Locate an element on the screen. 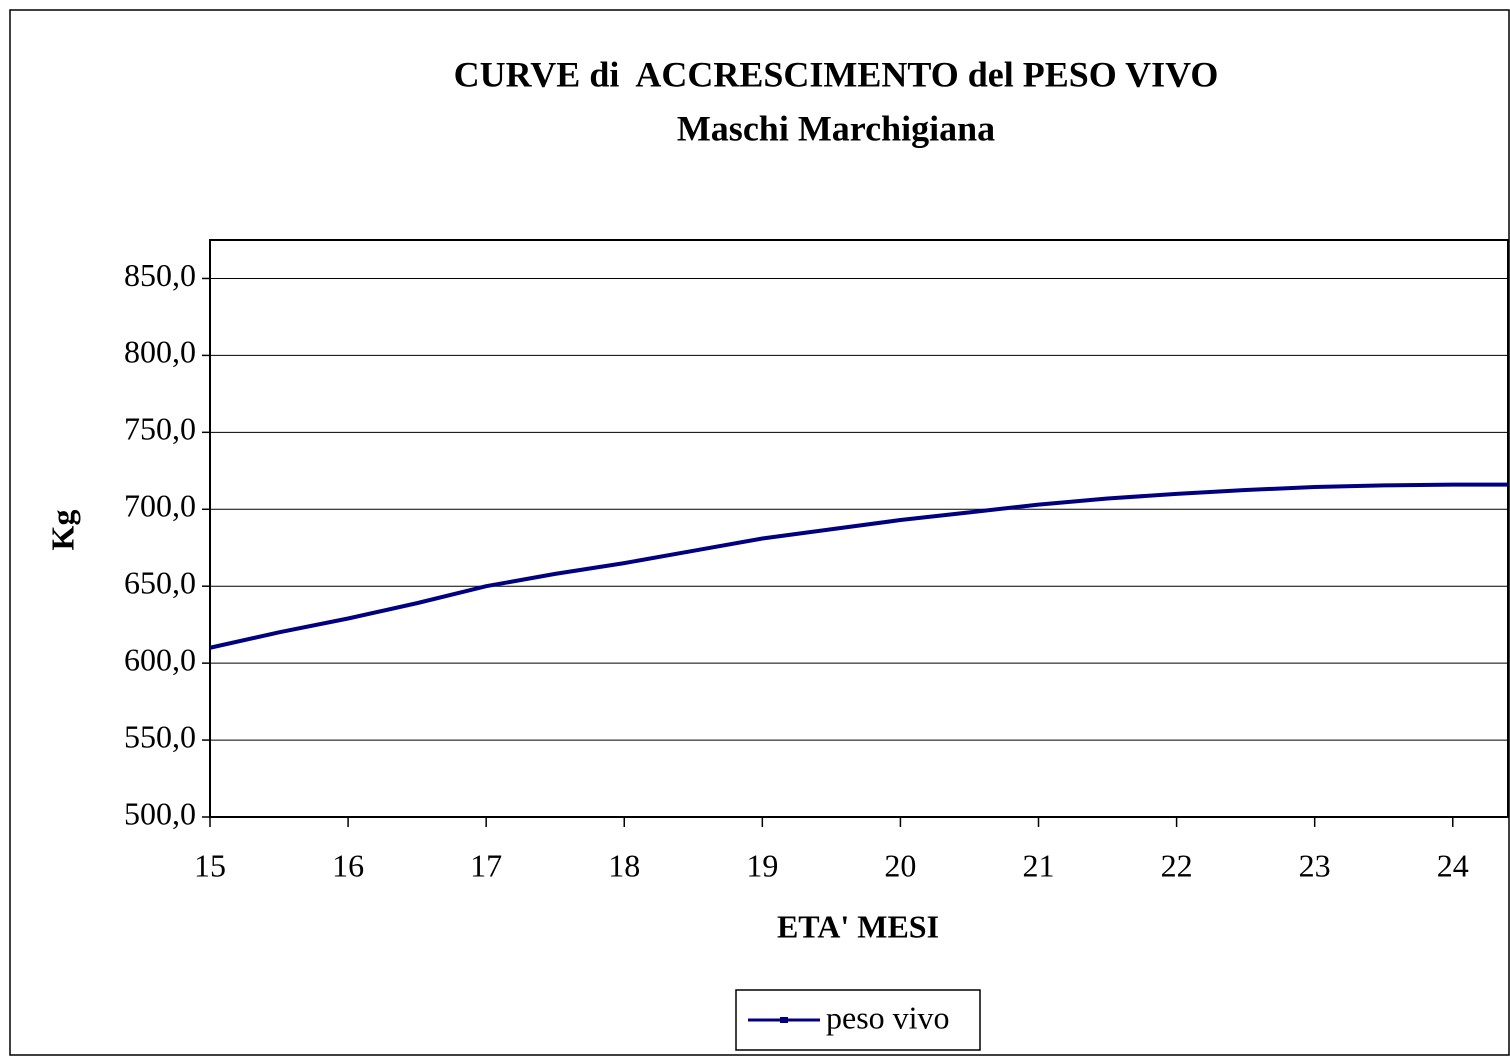 The image size is (1510, 1056). x-tick-label: 23 is located at coordinates (1315, 865).